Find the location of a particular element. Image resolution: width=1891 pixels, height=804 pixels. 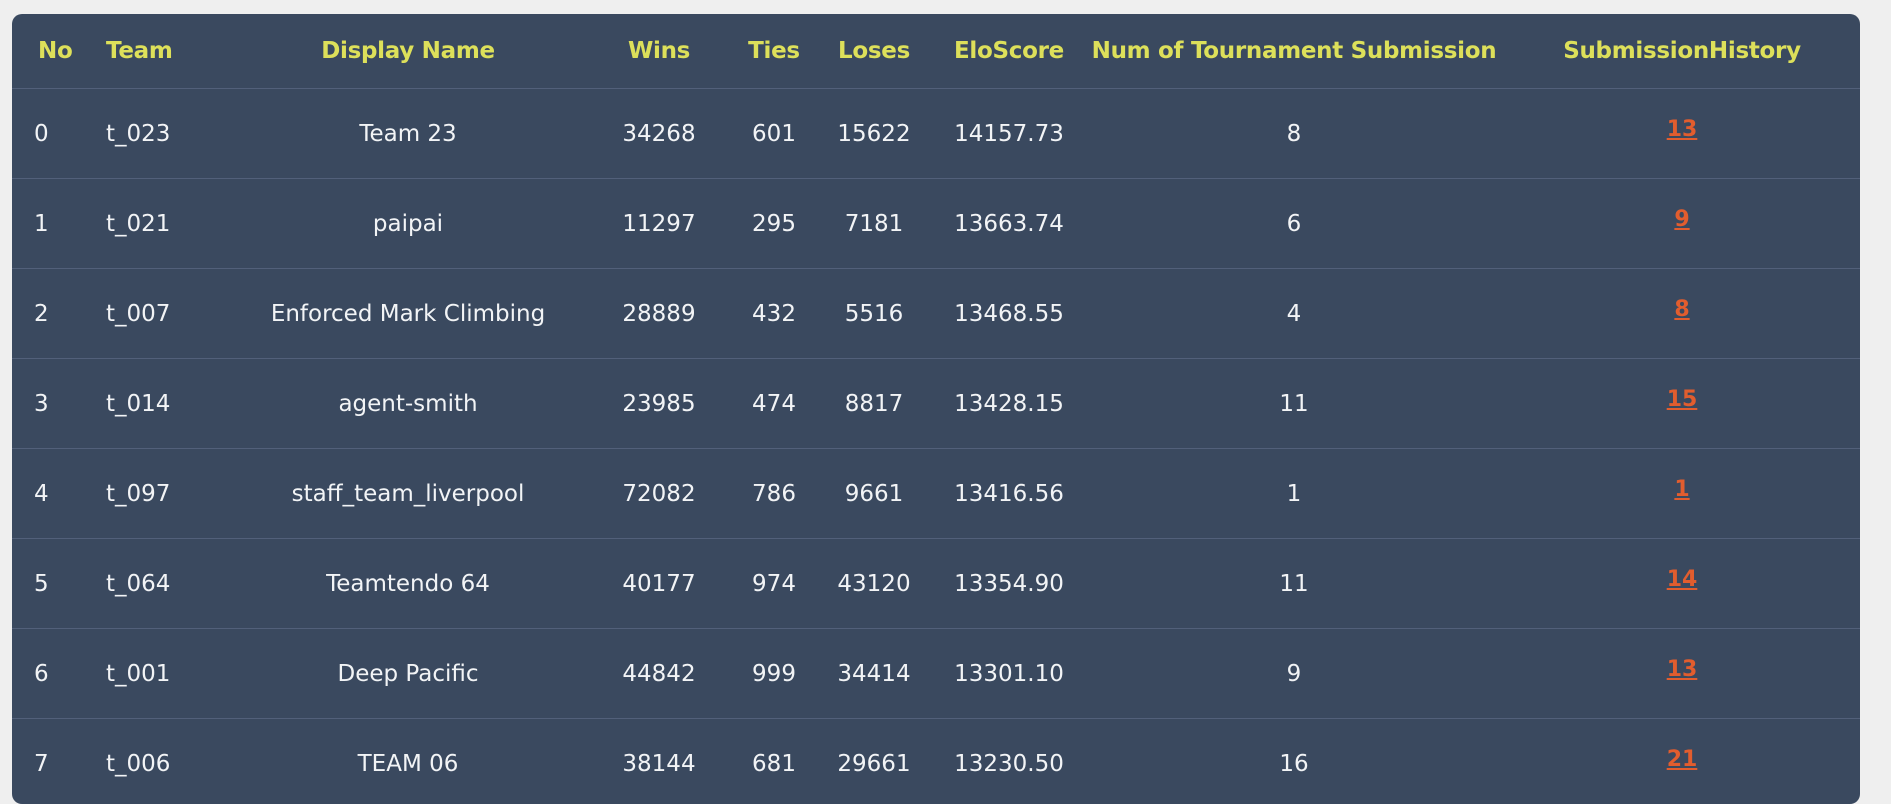

cell-eloscore: 13230.50 is located at coordinates (1009, 761).